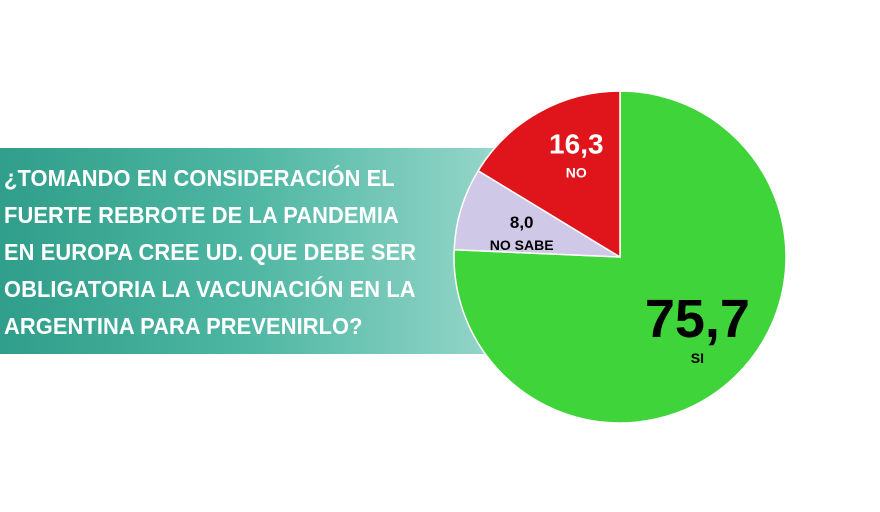  I want to click on pie-labels: 75,7SI 8,0 NO SABE 16,3 NO, so click(620, 248).